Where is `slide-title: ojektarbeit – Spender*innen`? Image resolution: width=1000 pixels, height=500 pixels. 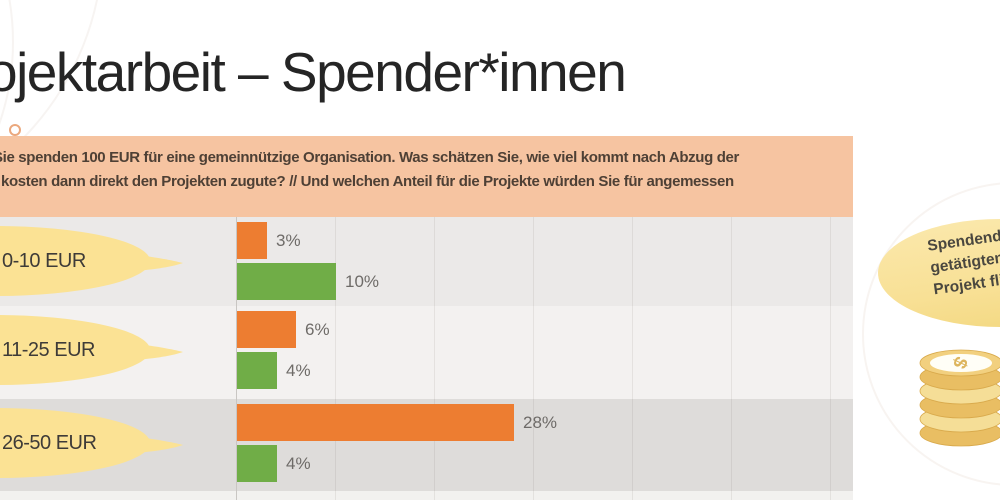 slide-title: ojektarbeit – Spender*innen is located at coordinates (313, 72).